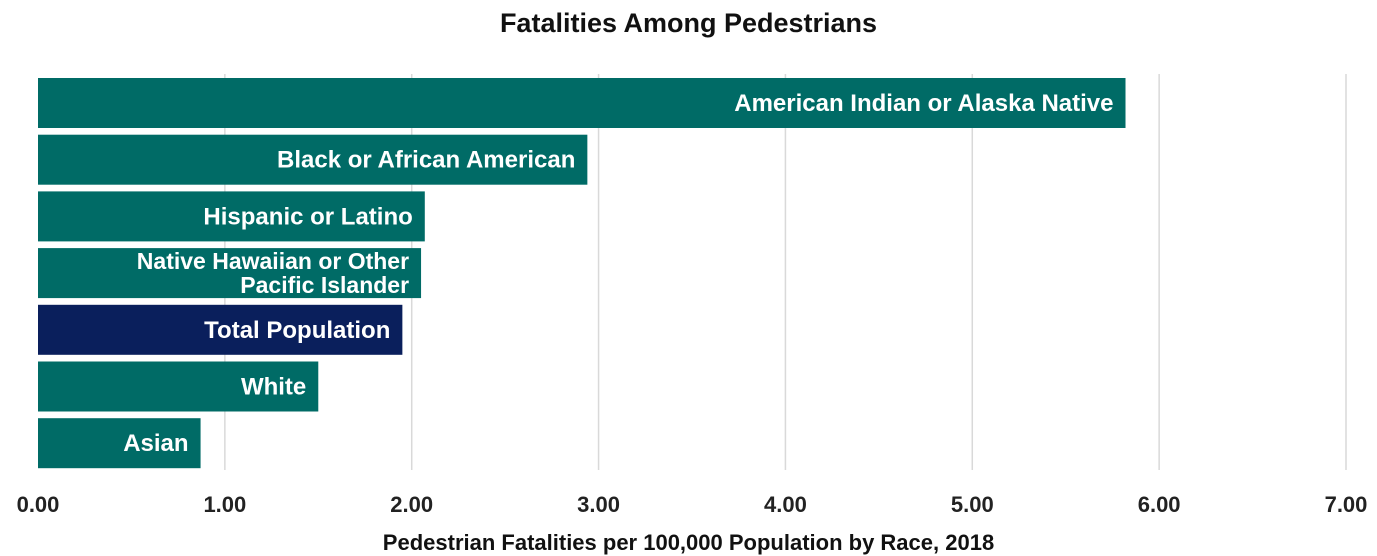 The height and width of the screenshot is (556, 1377). Describe the element at coordinates (155, 443) in the screenshot. I see `bar-label: Asian` at that location.